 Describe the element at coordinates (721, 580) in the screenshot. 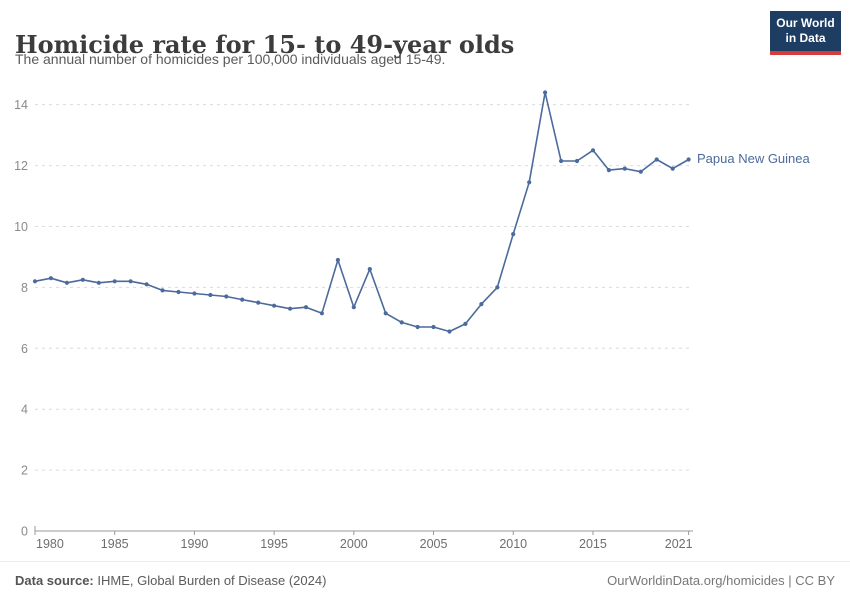

I see `footer-credit-link: OurWorldinData.org/homicides | CC BY` at that location.